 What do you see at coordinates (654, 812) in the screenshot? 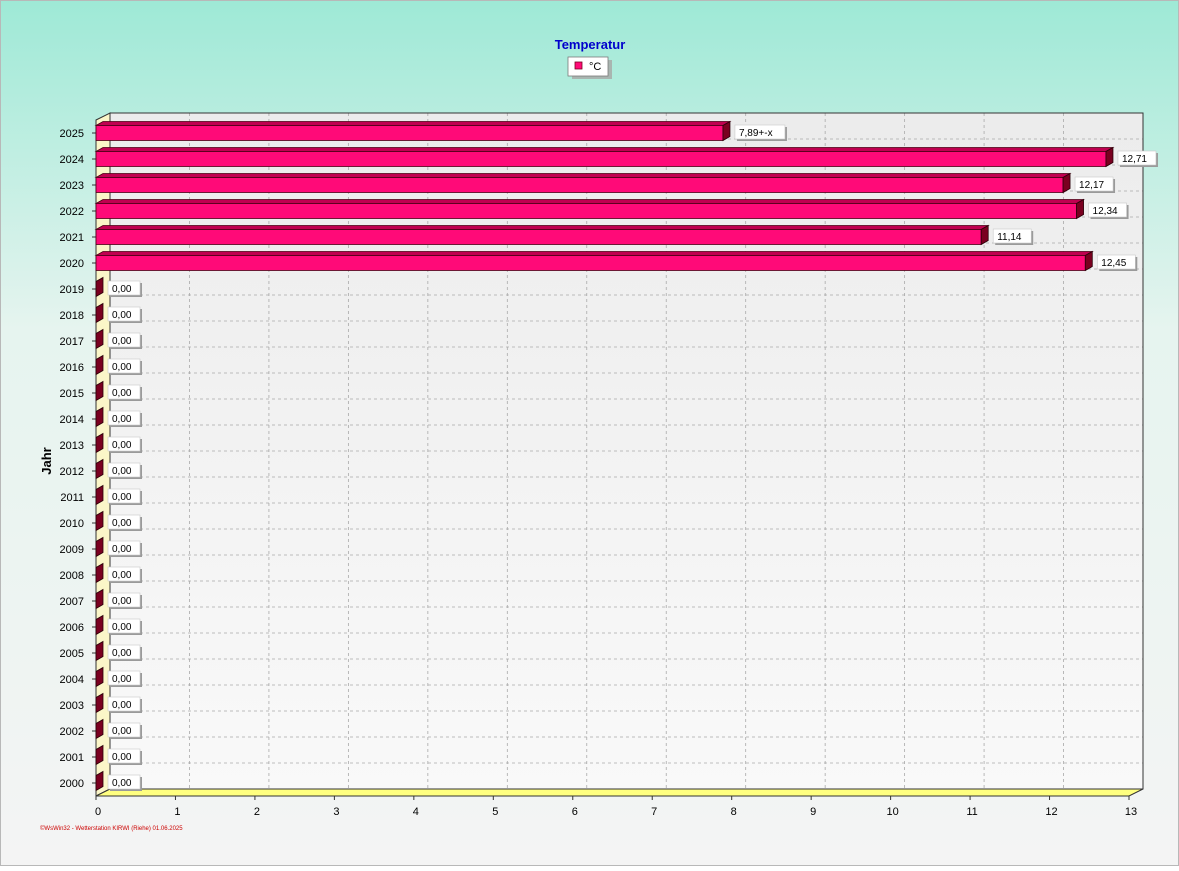
I see `x-tick-label: 7` at bounding box center [654, 812].